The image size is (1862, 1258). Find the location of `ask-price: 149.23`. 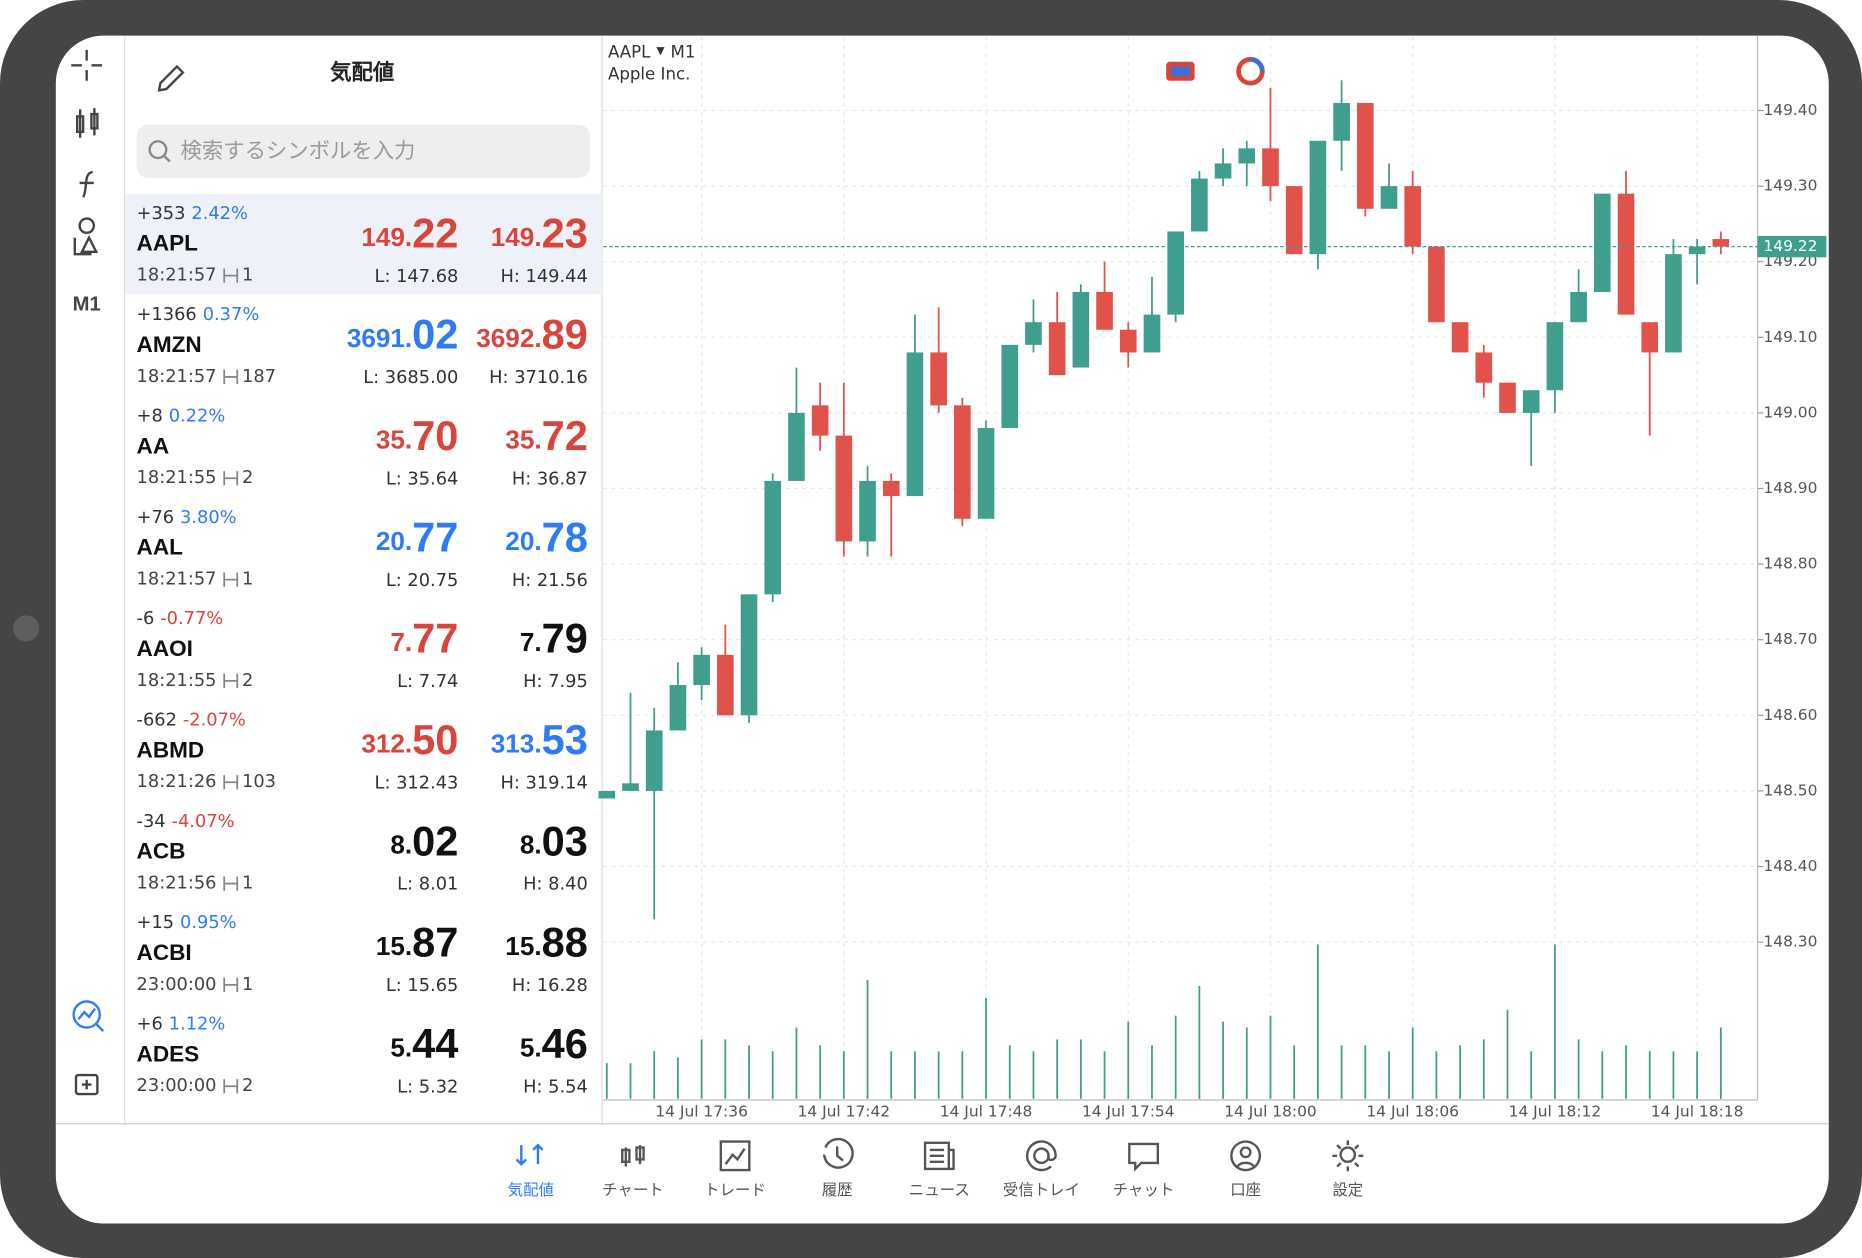

ask-price: 149.23 is located at coordinates (539, 232).